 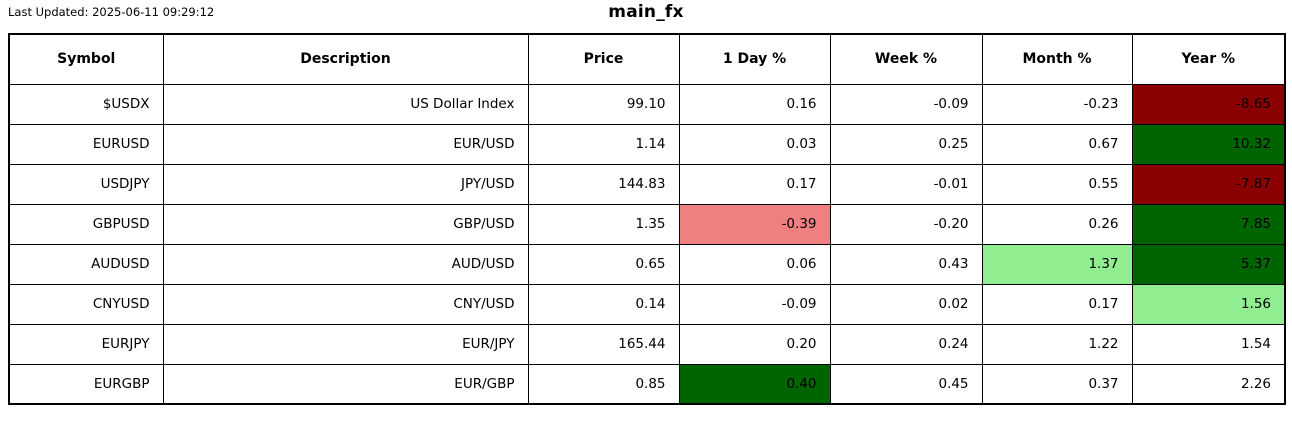 I want to click on cell-month-percent: 0.37, so click(x=1057, y=384).